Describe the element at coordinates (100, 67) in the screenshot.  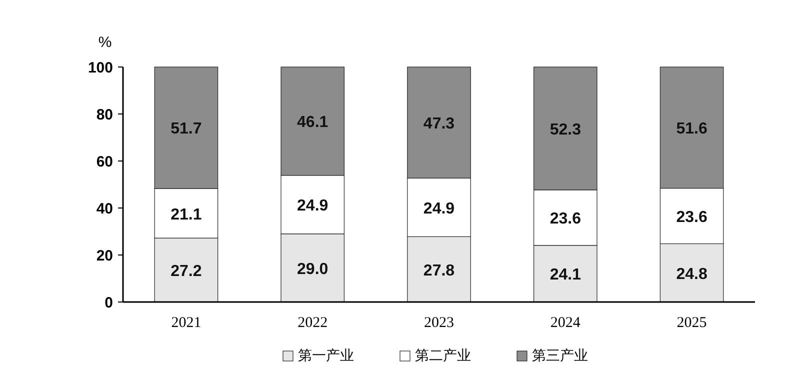
I see `y-tick-label: 100` at that location.